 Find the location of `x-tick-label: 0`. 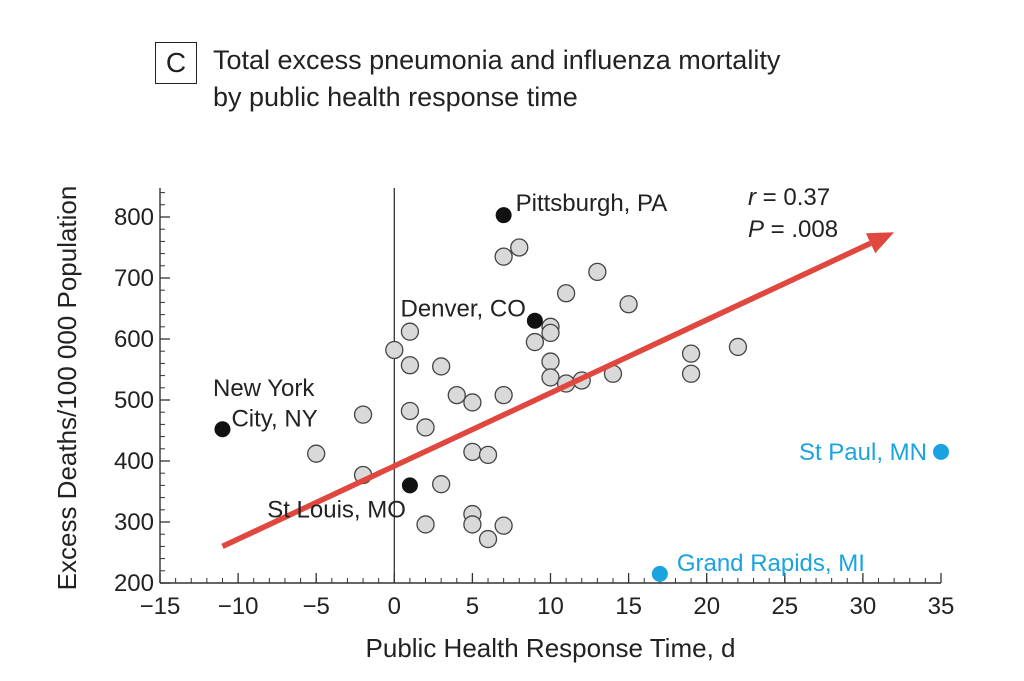

x-tick-label: 0 is located at coordinates (394, 606).